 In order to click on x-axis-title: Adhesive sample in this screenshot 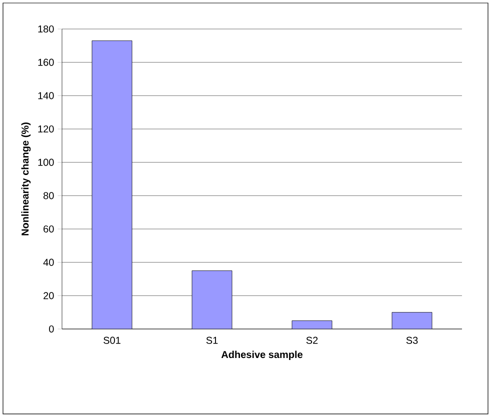, I will do `click(261, 355)`.